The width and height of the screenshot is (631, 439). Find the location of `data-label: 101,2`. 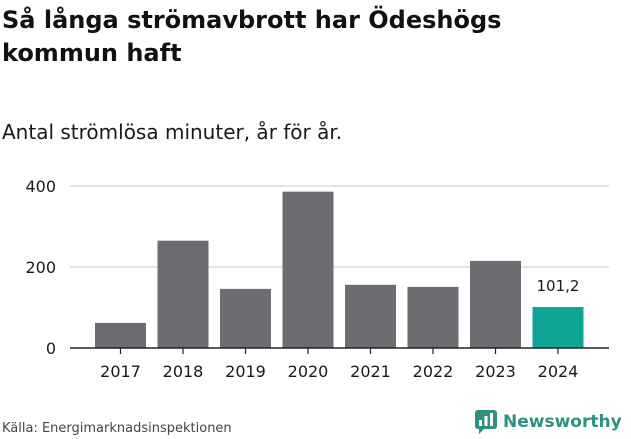

data-label: 101,2 is located at coordinates (558, 286).